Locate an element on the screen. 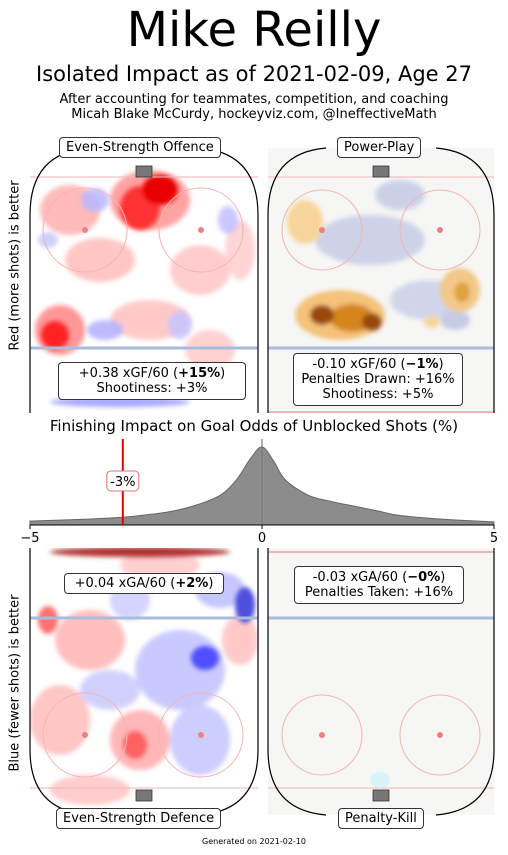  powerplay-penalties-drawn: Penalties Drawn: +16% is located at coordinates (378, 379).